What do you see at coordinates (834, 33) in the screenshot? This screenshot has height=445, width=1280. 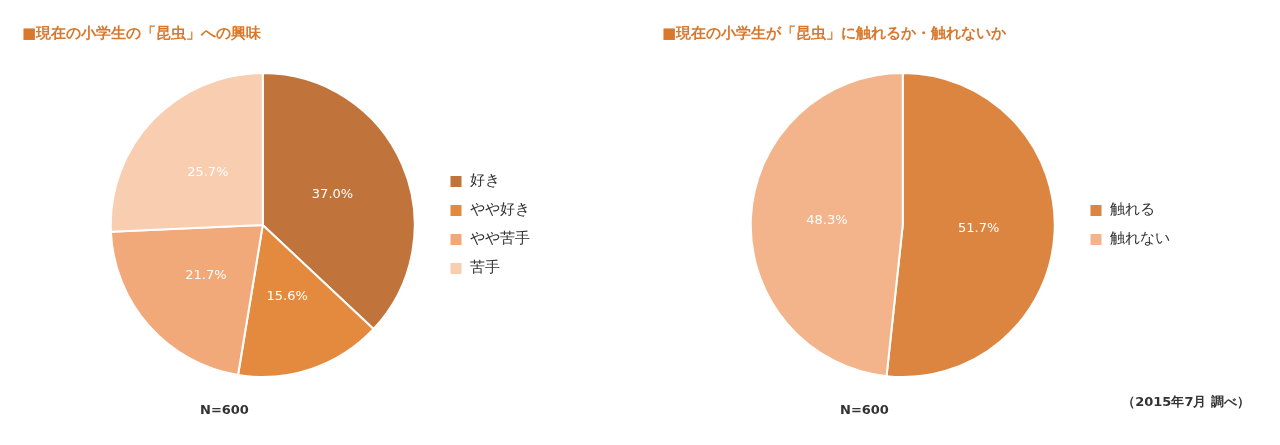 I see `chart-title: ■現在の小学生が「昆虫」に触れるか・触れないか` at bounding box center [834, 33].